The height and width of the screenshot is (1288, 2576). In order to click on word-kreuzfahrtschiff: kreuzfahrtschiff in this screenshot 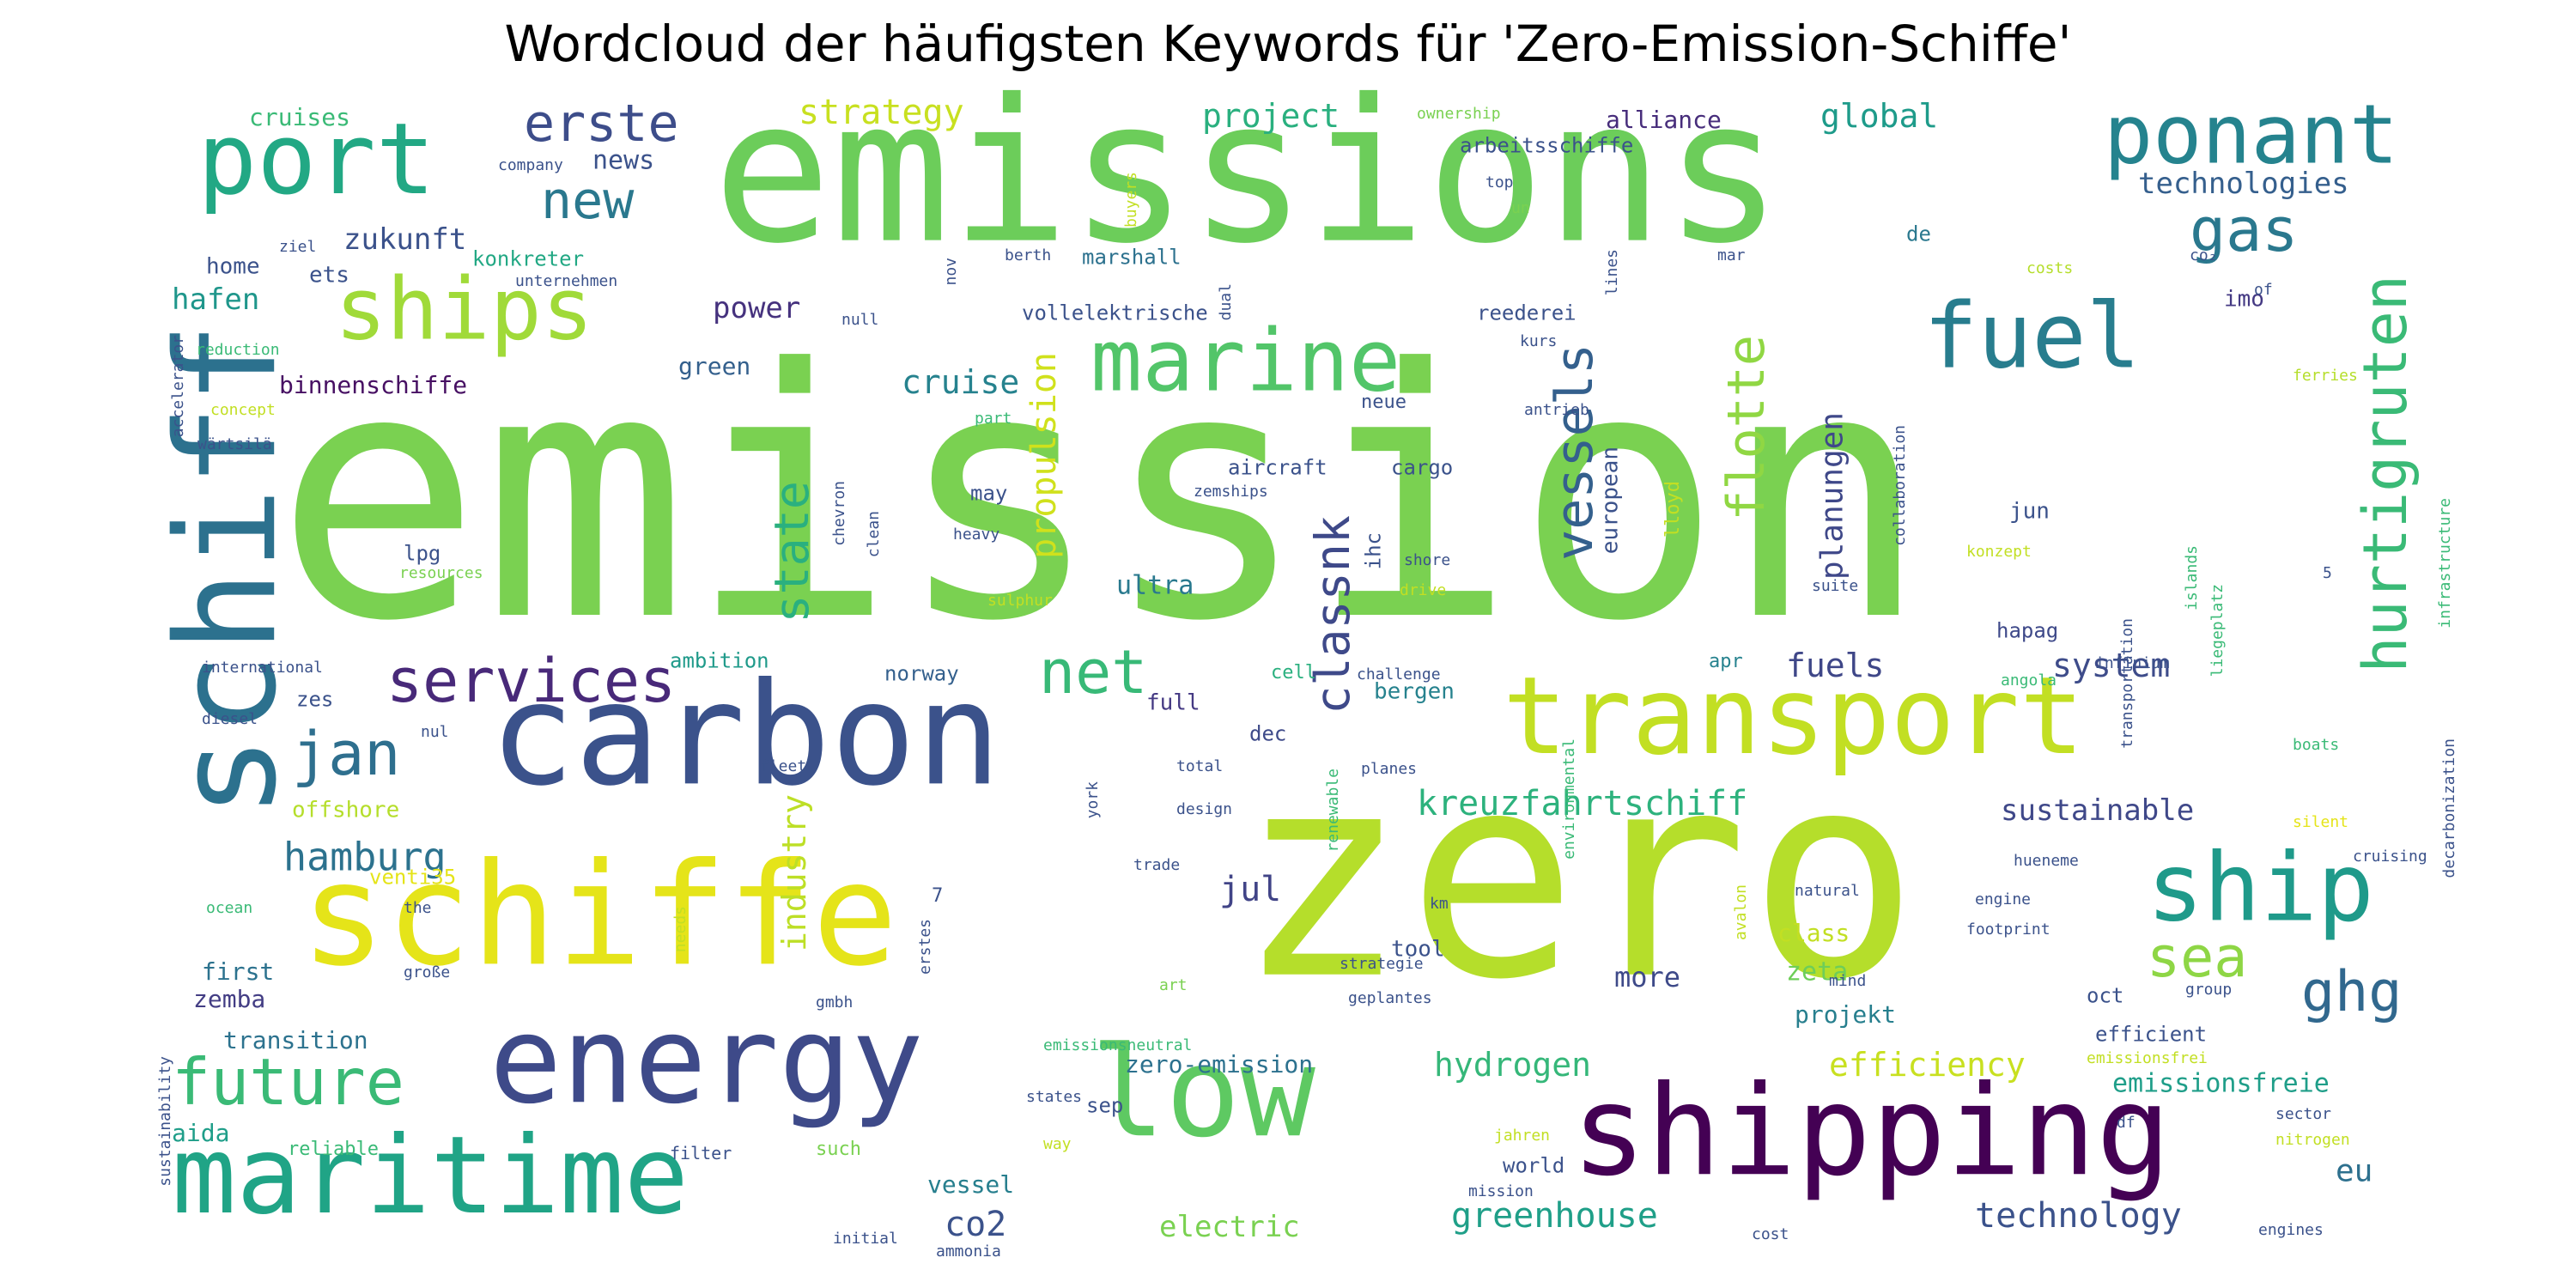, I will do `click(1582, 803)`.